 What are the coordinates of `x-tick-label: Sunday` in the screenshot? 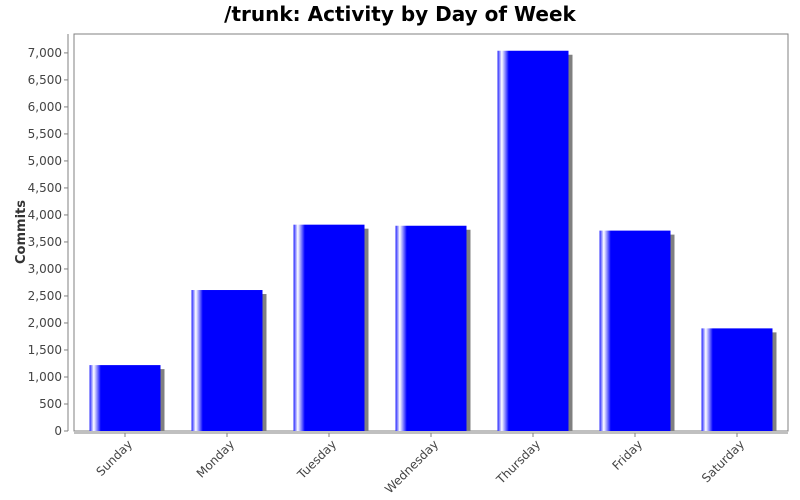 It's located at (114, 458).